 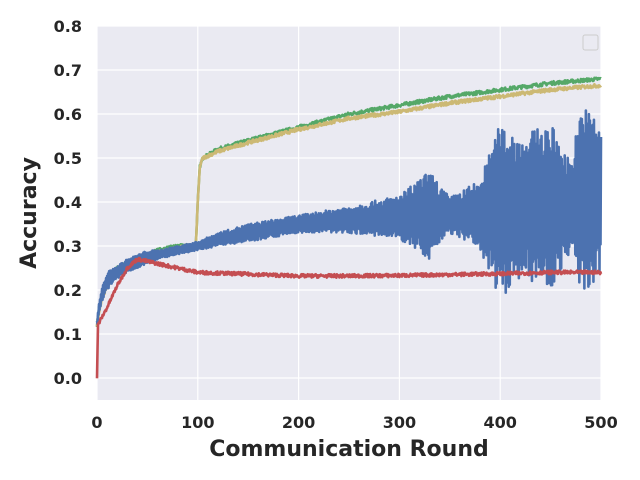 What do you see at coordinates (600, 422) in the screenshot?
I see `x-tick-label: 500` at bounding box center [600, 422].